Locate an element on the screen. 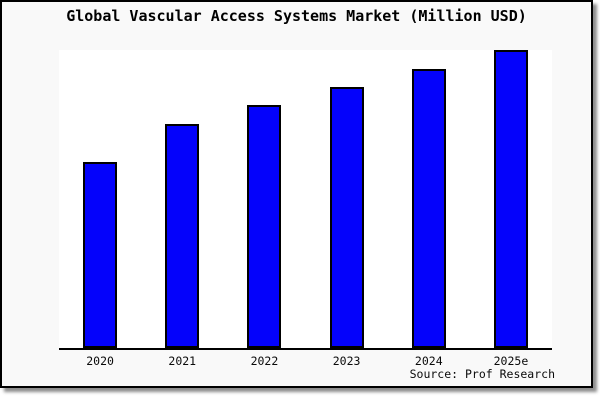  x-tick-label-2020: 2020 is located at coordinates (100, 361).